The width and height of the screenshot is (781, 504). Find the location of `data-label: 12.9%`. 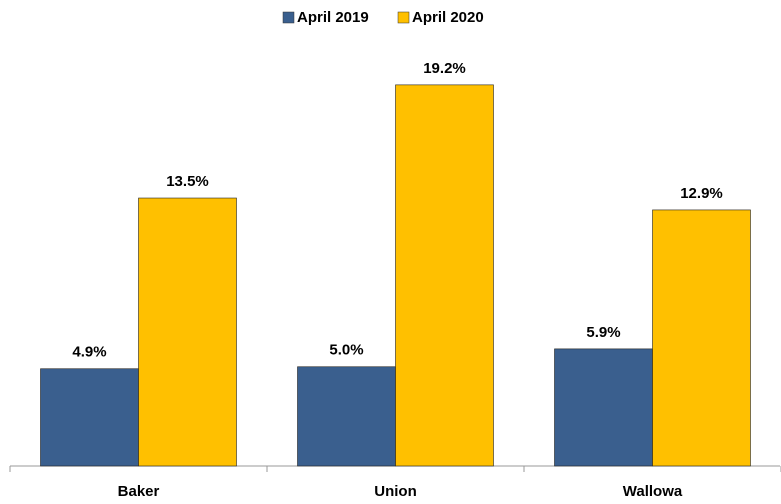

data-label: 12.9% is located at coordinates (701, 193).